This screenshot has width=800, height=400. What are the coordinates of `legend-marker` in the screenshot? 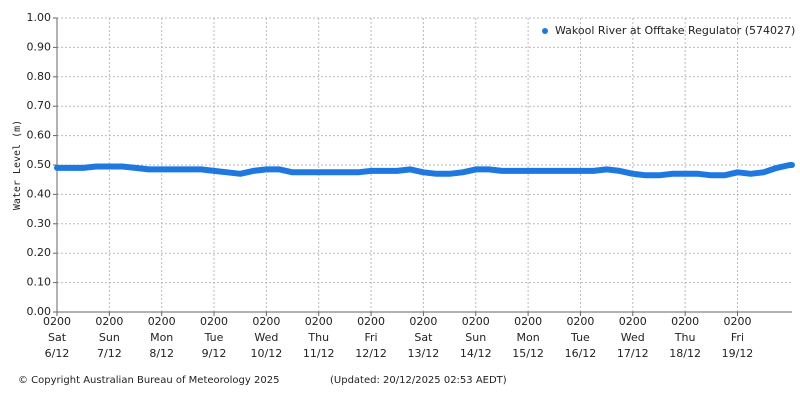 It's located at (545, 31).